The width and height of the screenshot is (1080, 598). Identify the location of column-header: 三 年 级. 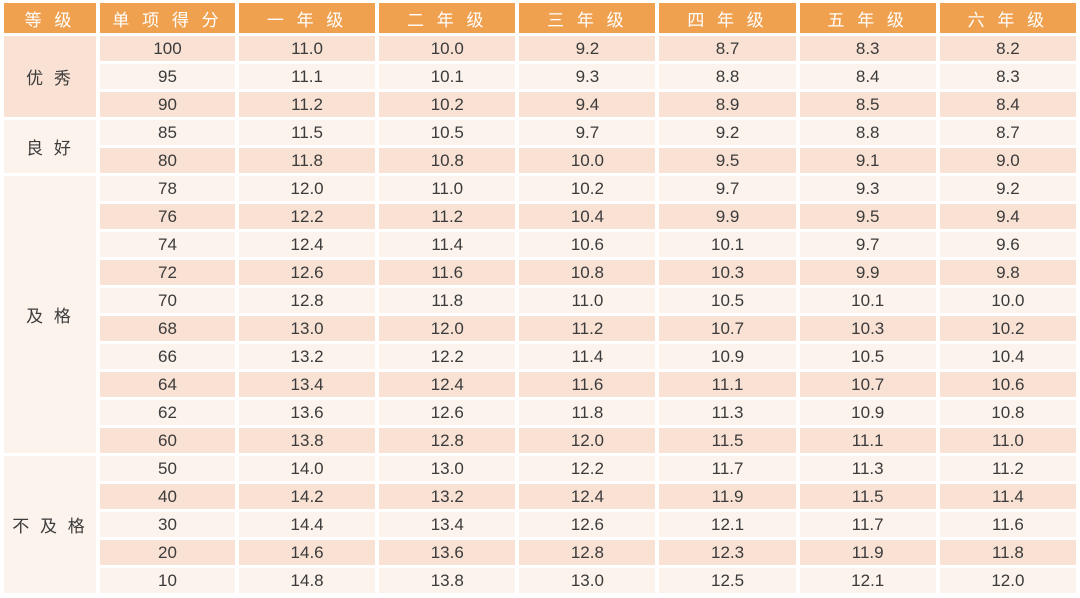
(587, 18).